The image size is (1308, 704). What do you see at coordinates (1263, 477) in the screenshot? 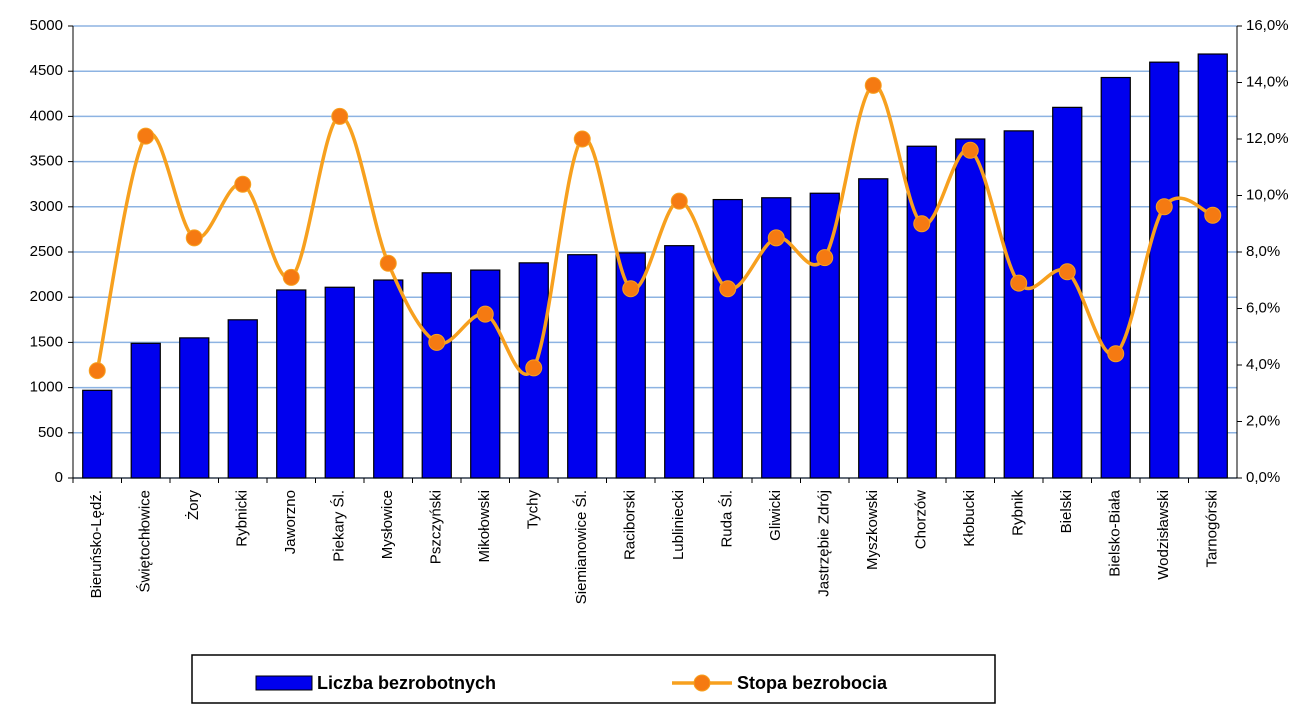
I see `y2-tick-label: 0,0%` at bounding box center [1263, 477].